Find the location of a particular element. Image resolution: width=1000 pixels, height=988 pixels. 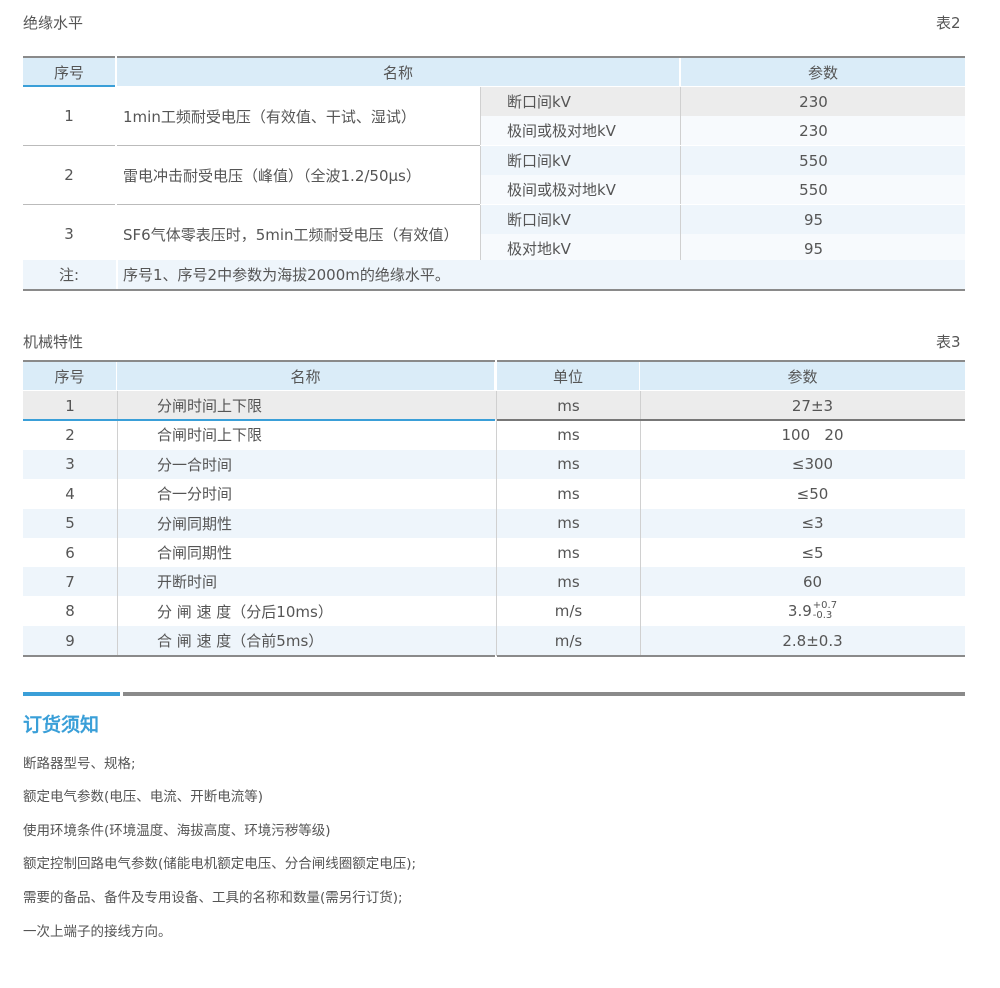

row-name: 分 闸 速 度（分后10ms） is located at coordinates (245, 611).